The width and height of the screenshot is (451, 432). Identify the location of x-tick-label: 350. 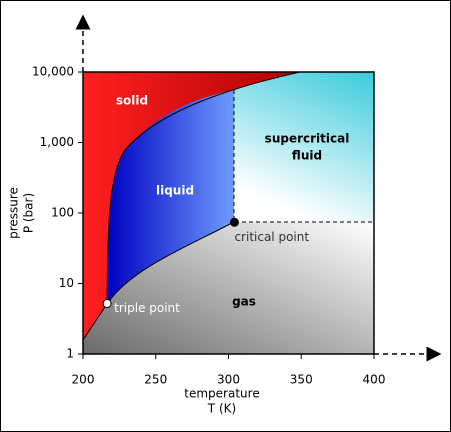
(301, 380).